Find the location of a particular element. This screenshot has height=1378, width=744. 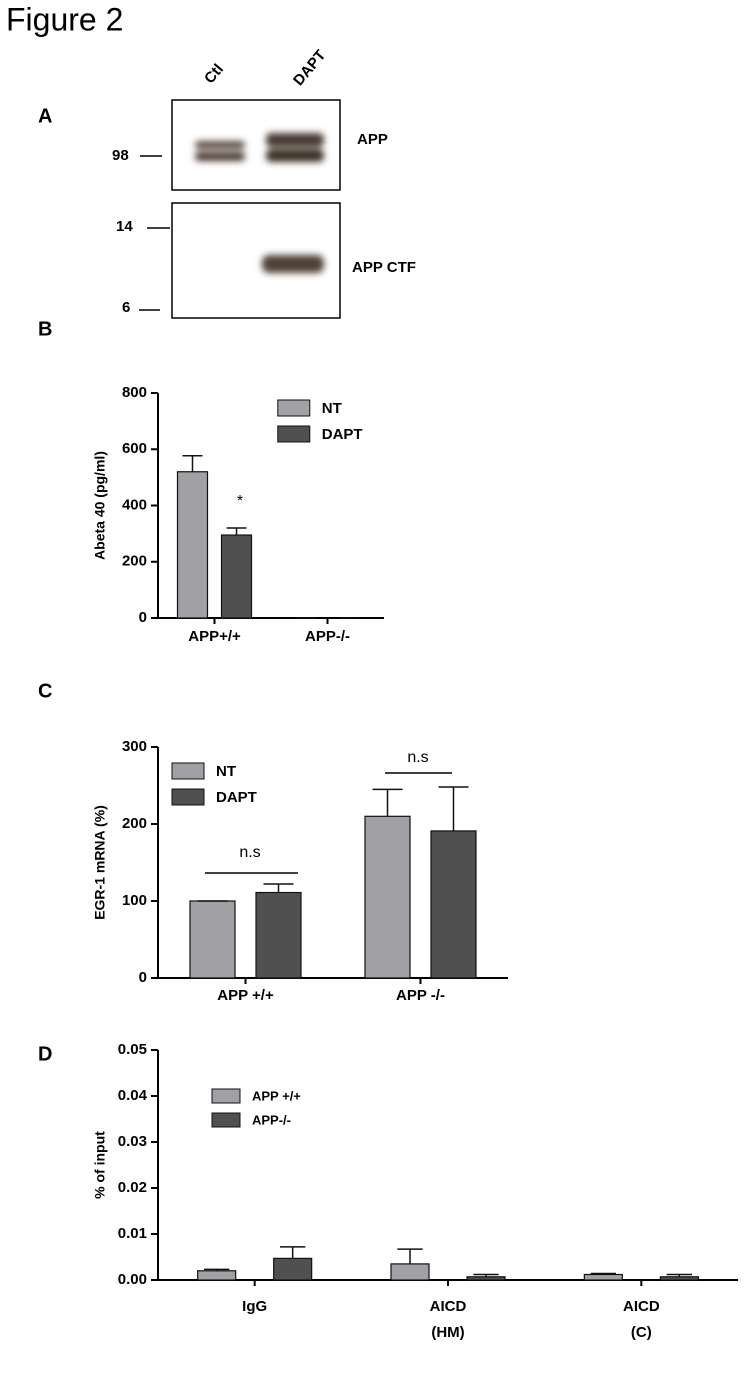

marker-label: 98 is located at coordinates (120, 155).